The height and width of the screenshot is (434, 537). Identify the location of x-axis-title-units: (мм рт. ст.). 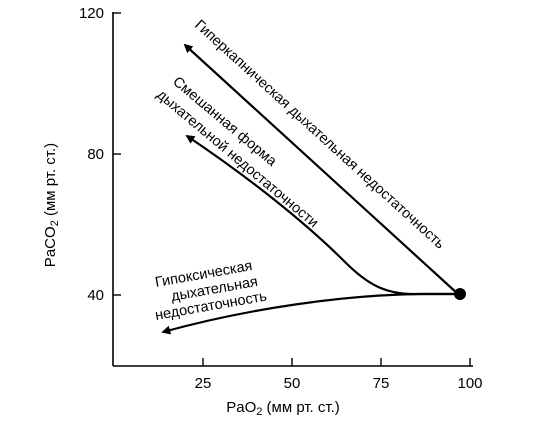
(300, 407).